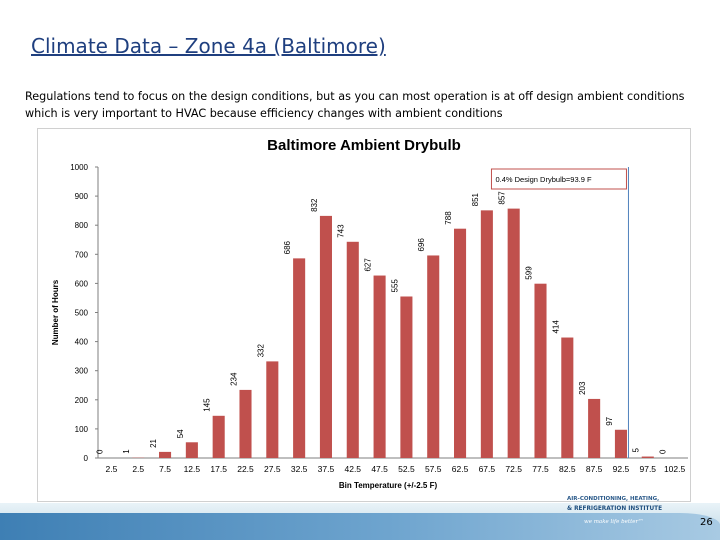 The image size is (720, 540). I want to click on x-tick-label: 52.5, so click(406, 469).